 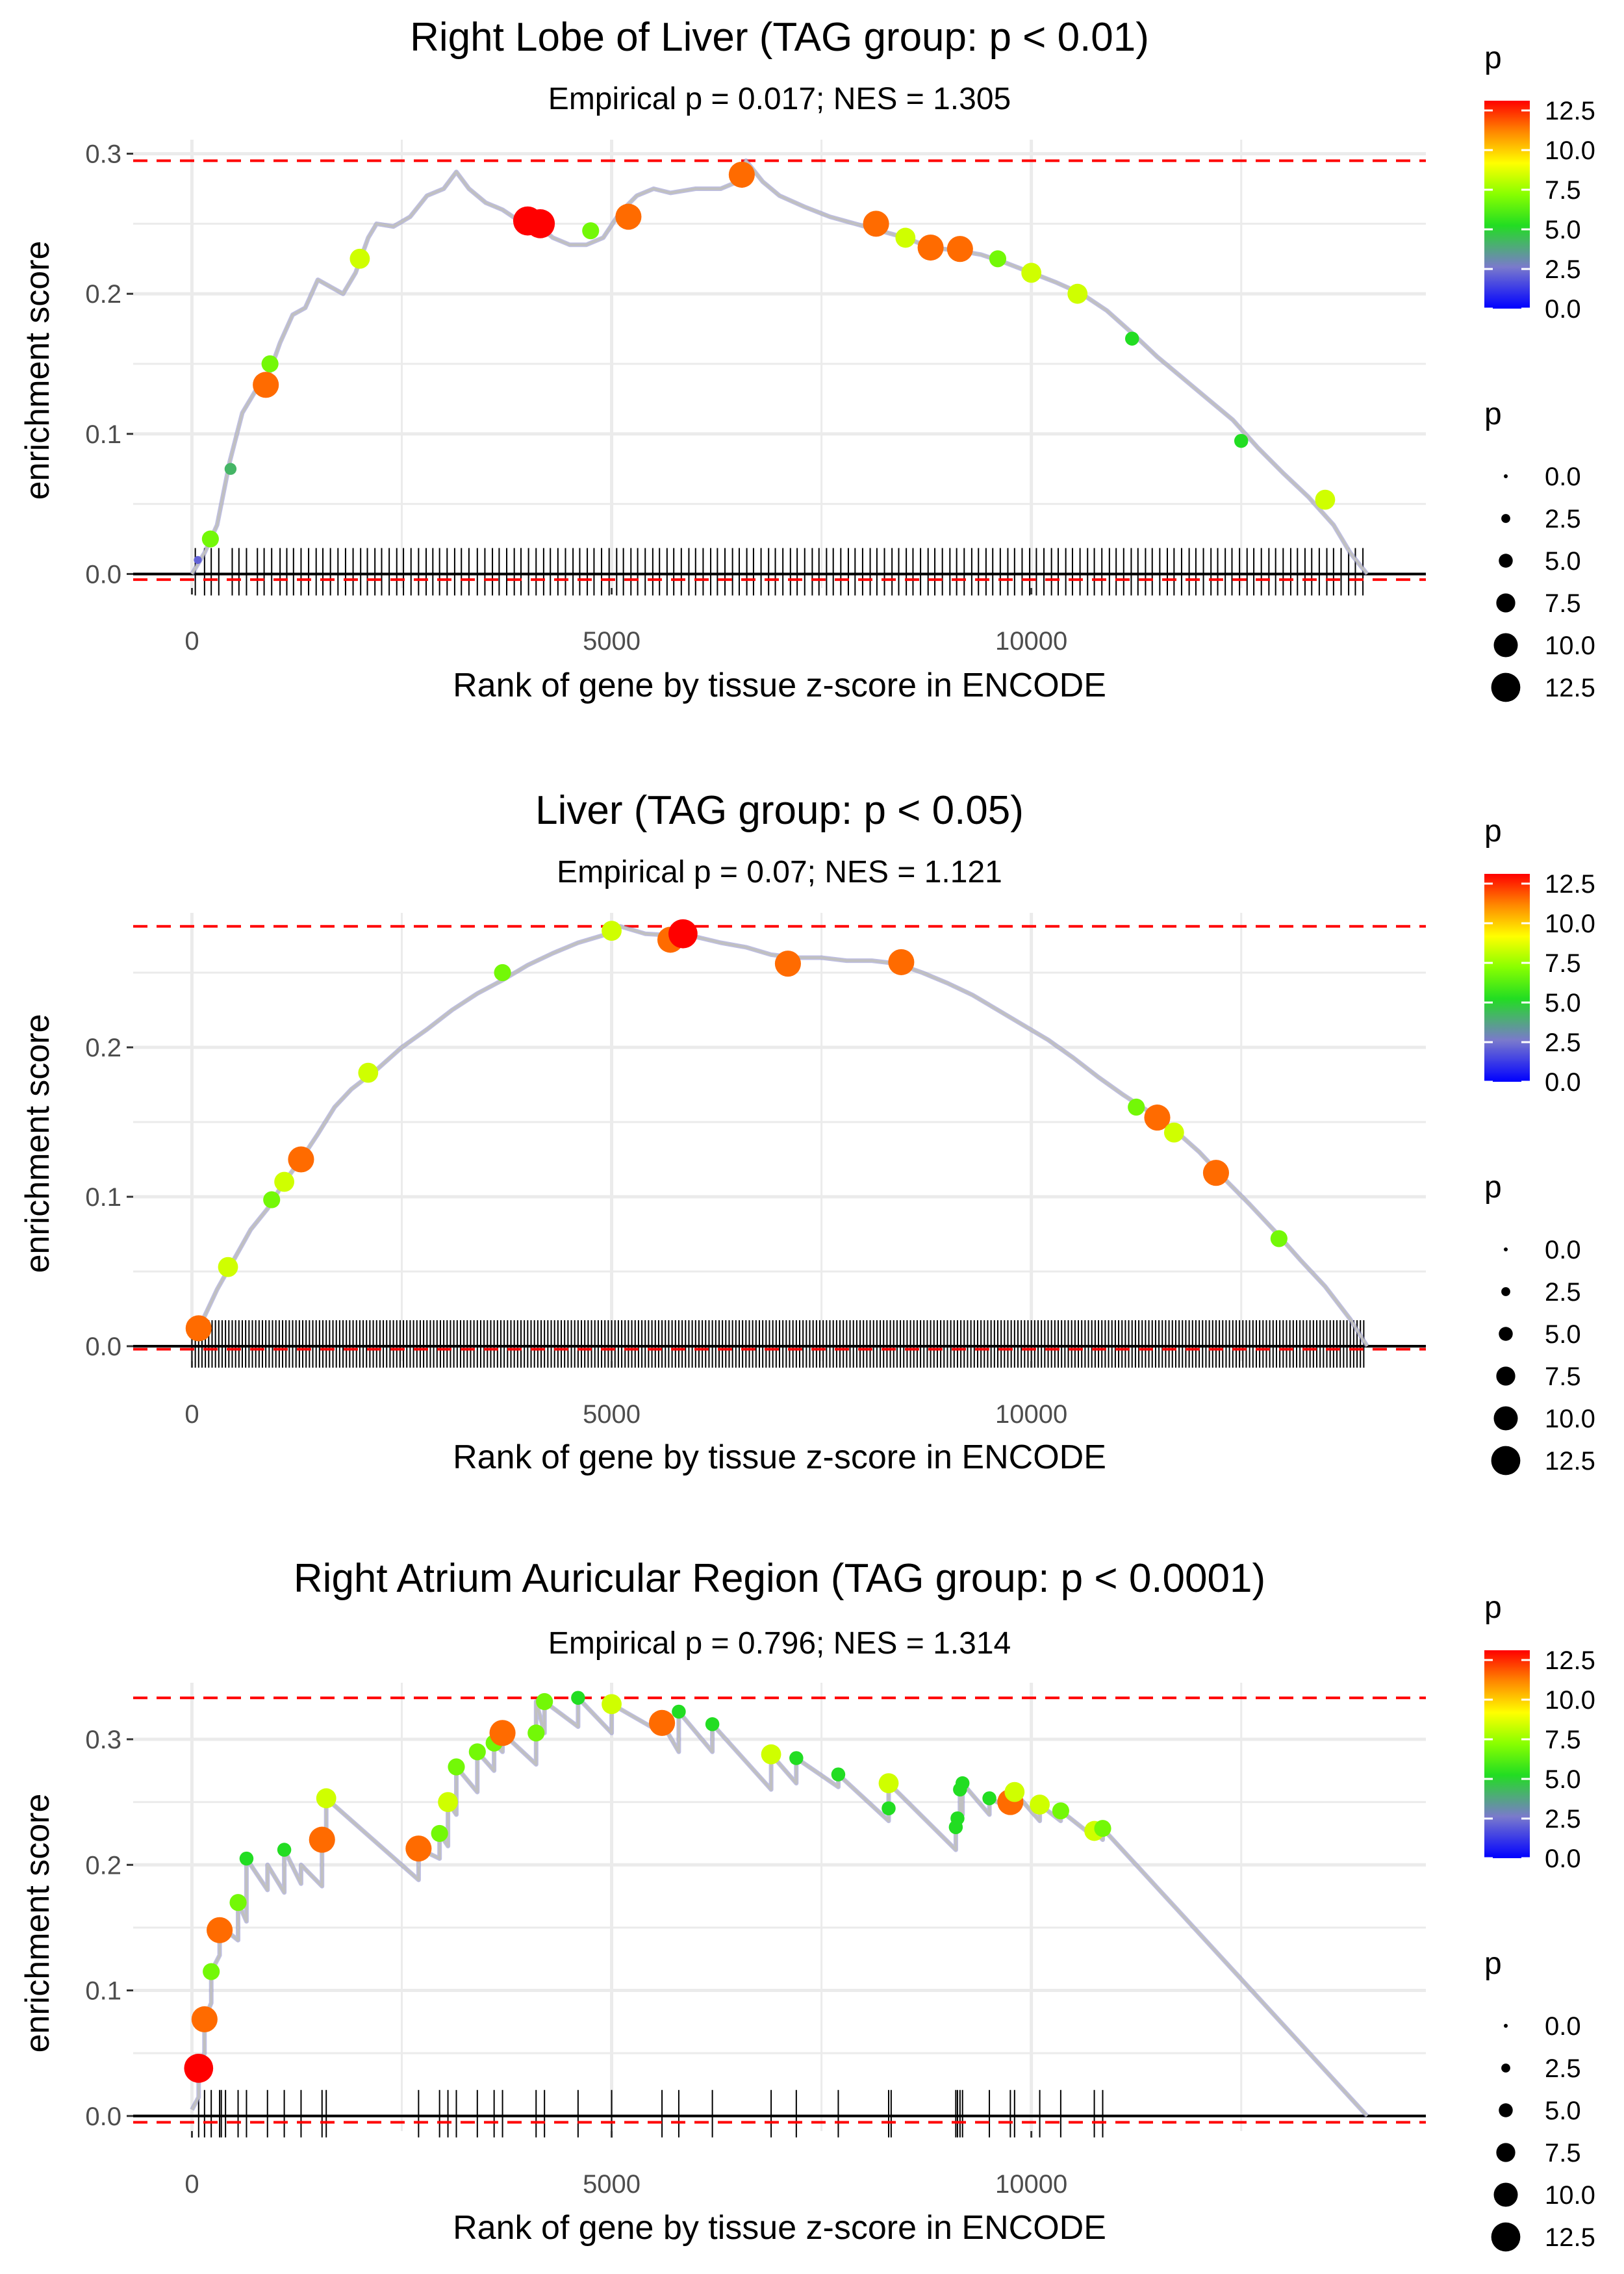 What do you see at coordinates (1493, 414) in the screenshot?
I see `legend-1-size-title: p` at bounding box center [1493, 414].